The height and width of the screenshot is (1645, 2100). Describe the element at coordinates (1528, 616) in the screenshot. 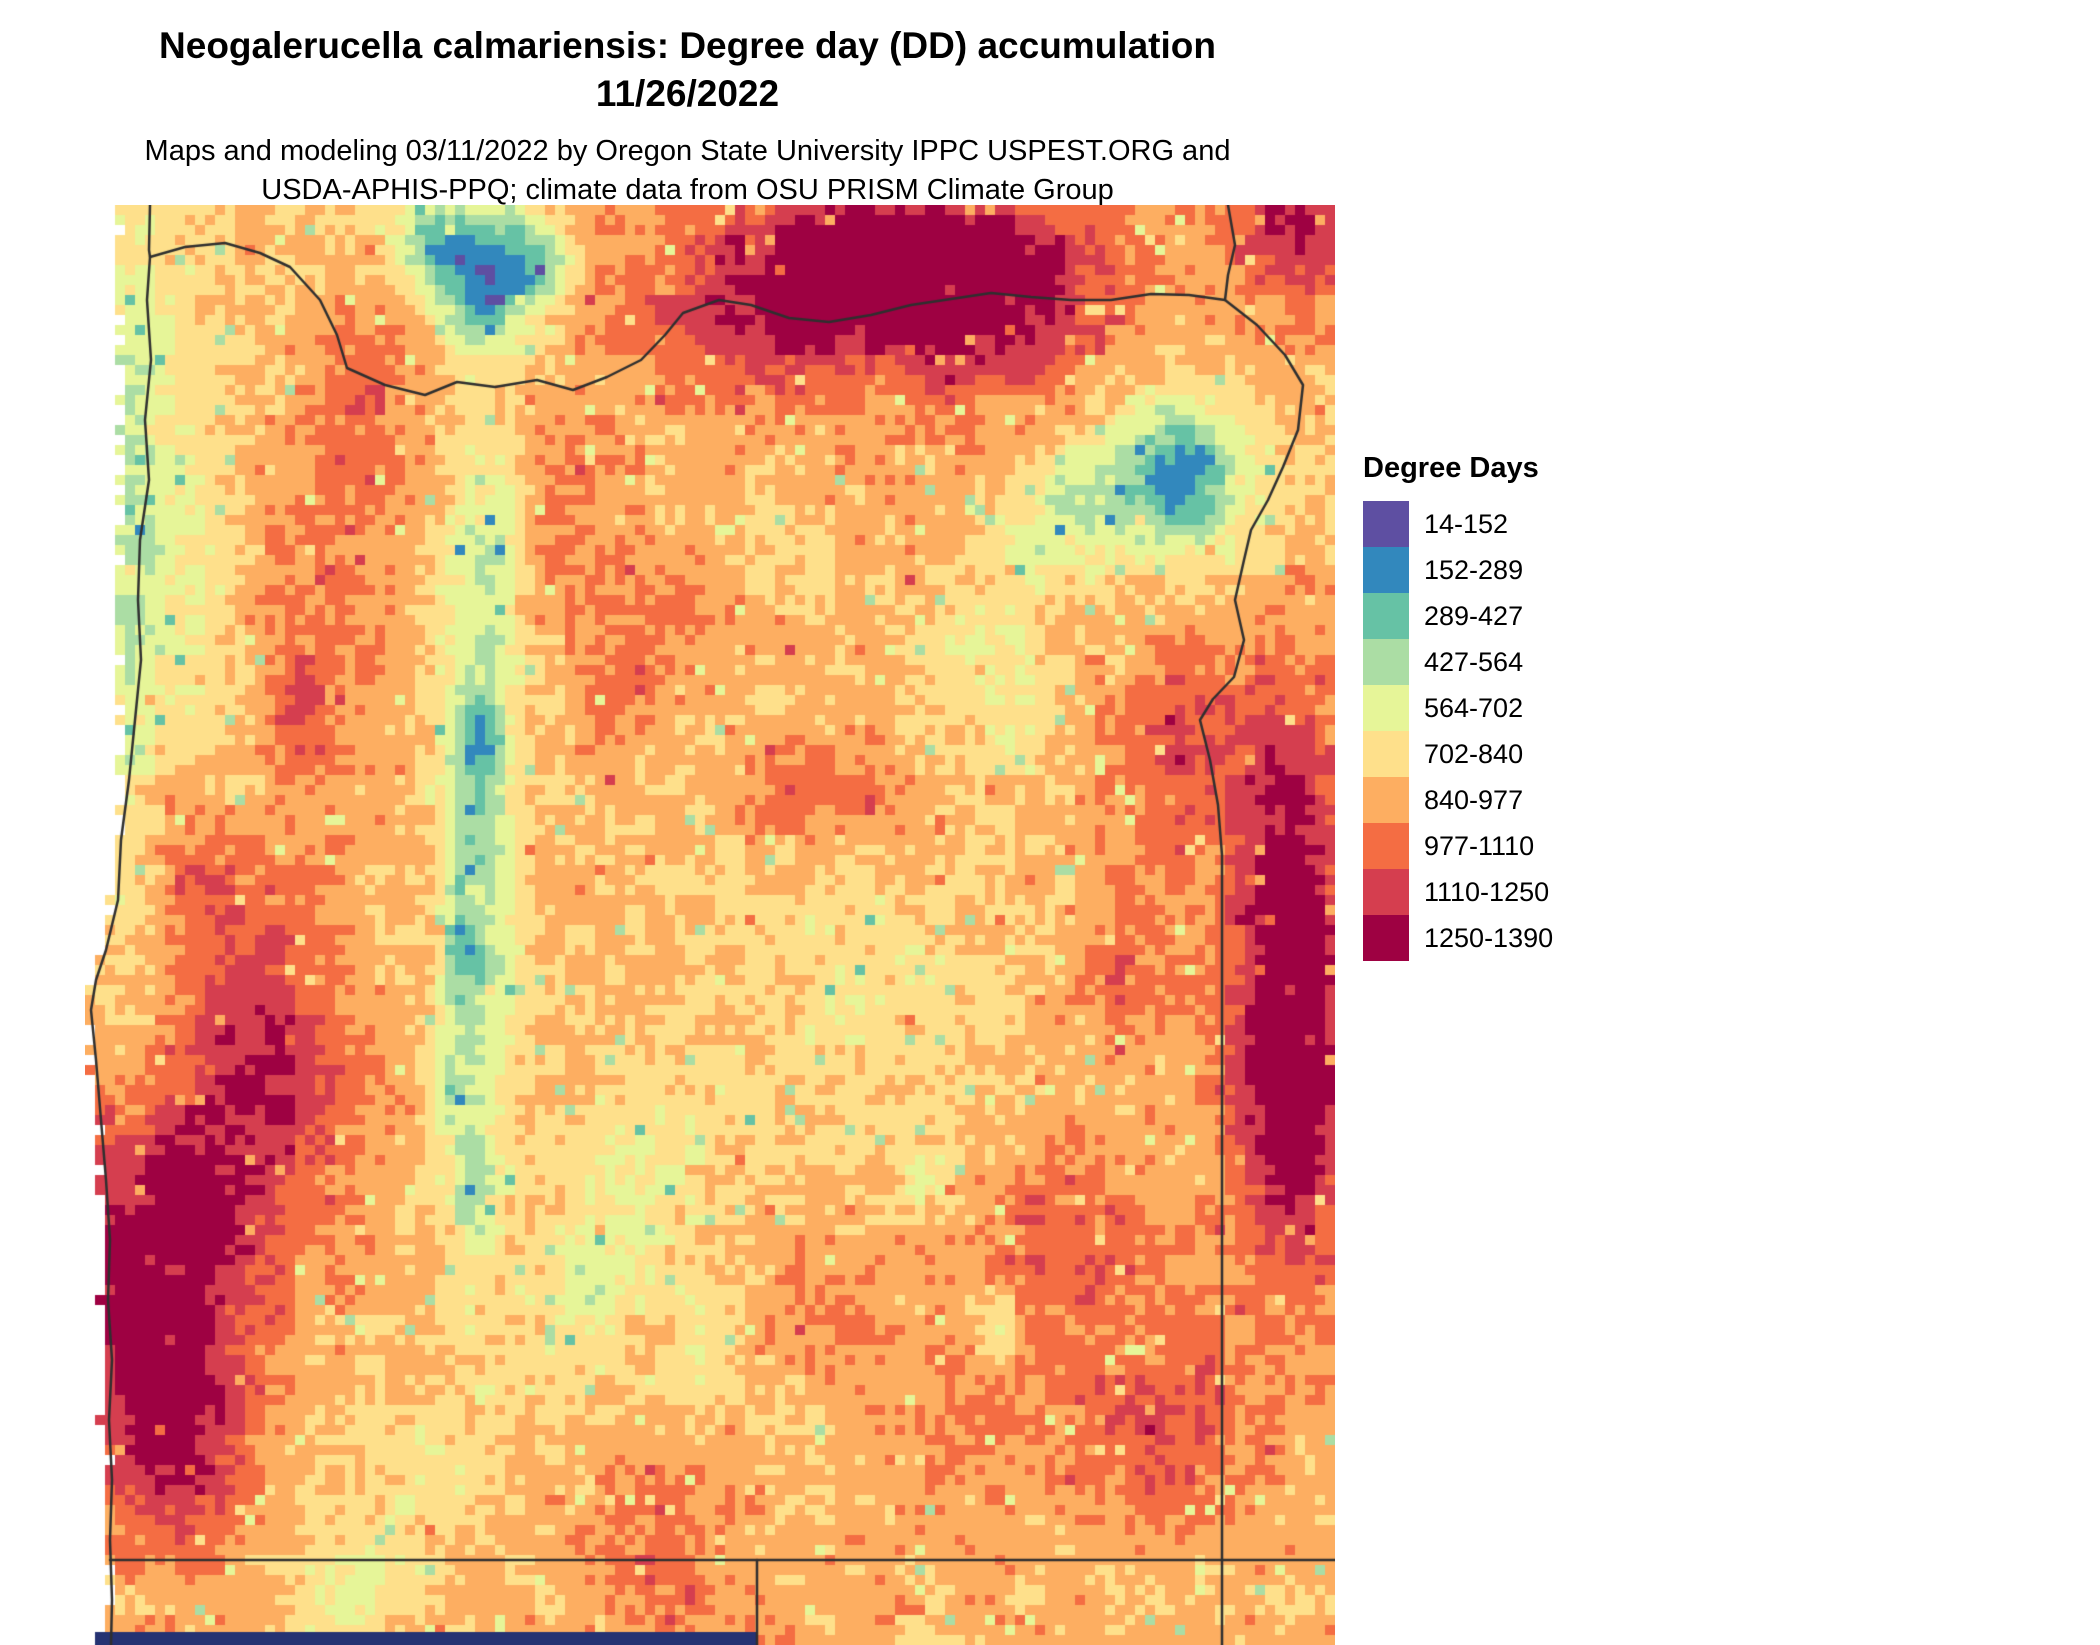

I see `legend-row: 289-427` at that location.